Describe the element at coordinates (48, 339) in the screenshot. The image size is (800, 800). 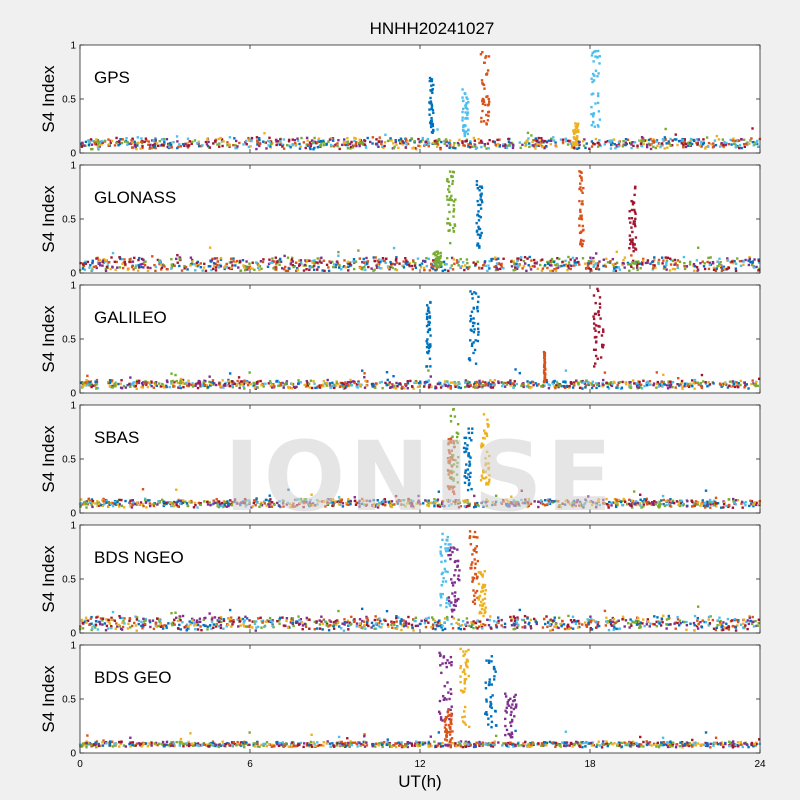
I see `y-axis-label: S4 Index` at that location.